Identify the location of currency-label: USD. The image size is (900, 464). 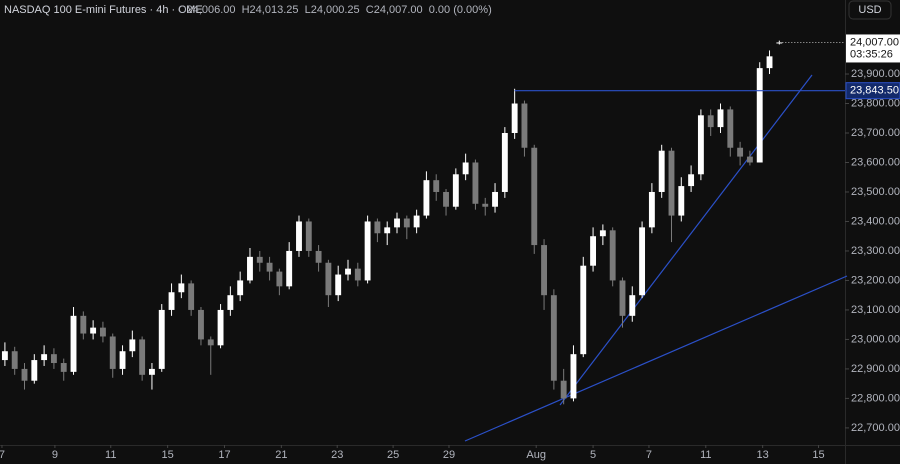
(869, 10).